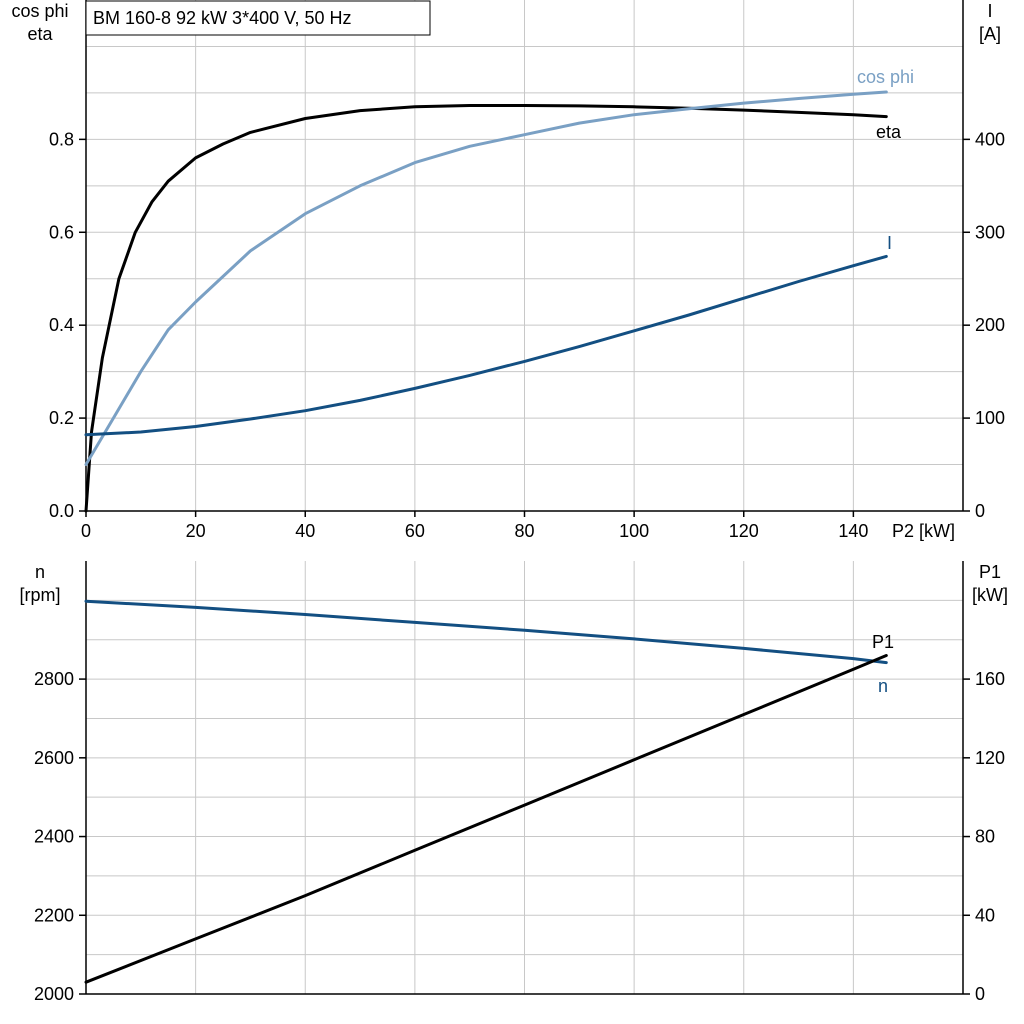 Image resolution: width=1024 pixels, height=1024 pixels. Describe the element at coordinates (486, 345) in the screenshot. I see `current-curve` at that location.